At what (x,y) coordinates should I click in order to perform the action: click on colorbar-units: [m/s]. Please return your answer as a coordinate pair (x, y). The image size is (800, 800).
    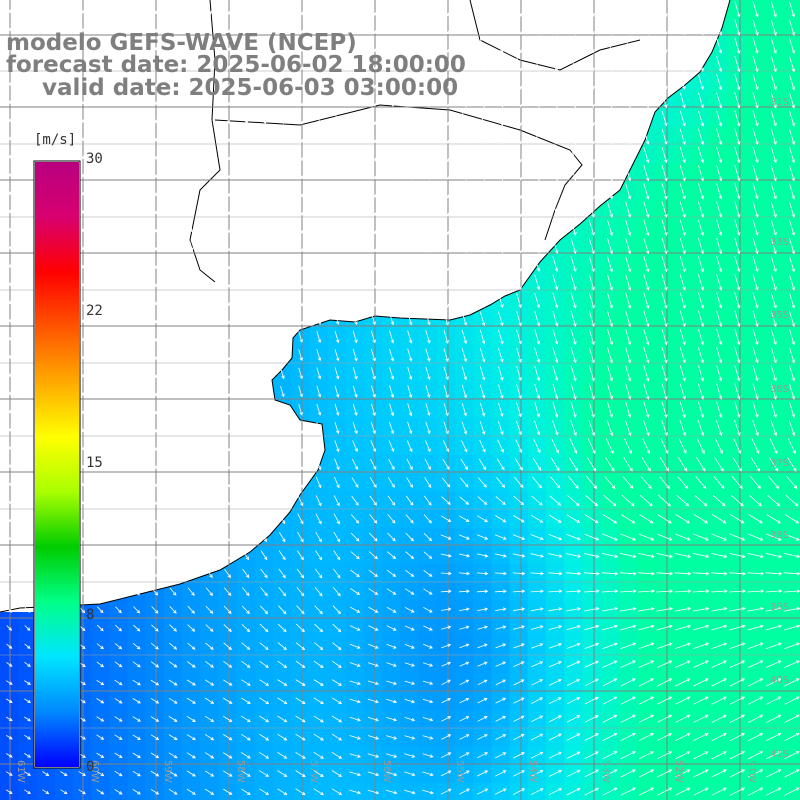
    Looking at the image, I should click on (55, 140).